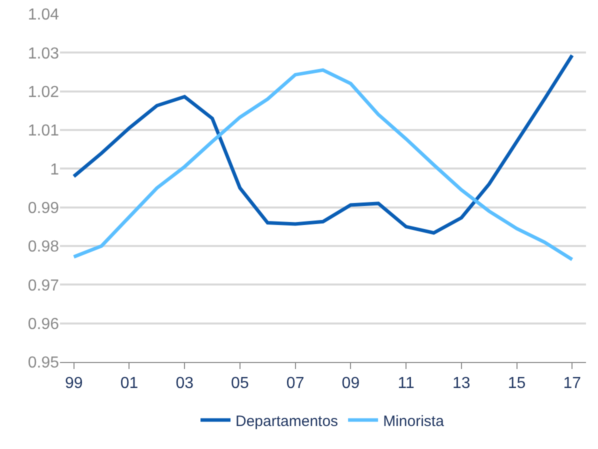  What do you see at coordinates (295, 383) in the screenshot?
I see `x-tick-label: 07` at bounding box center [295, 383].